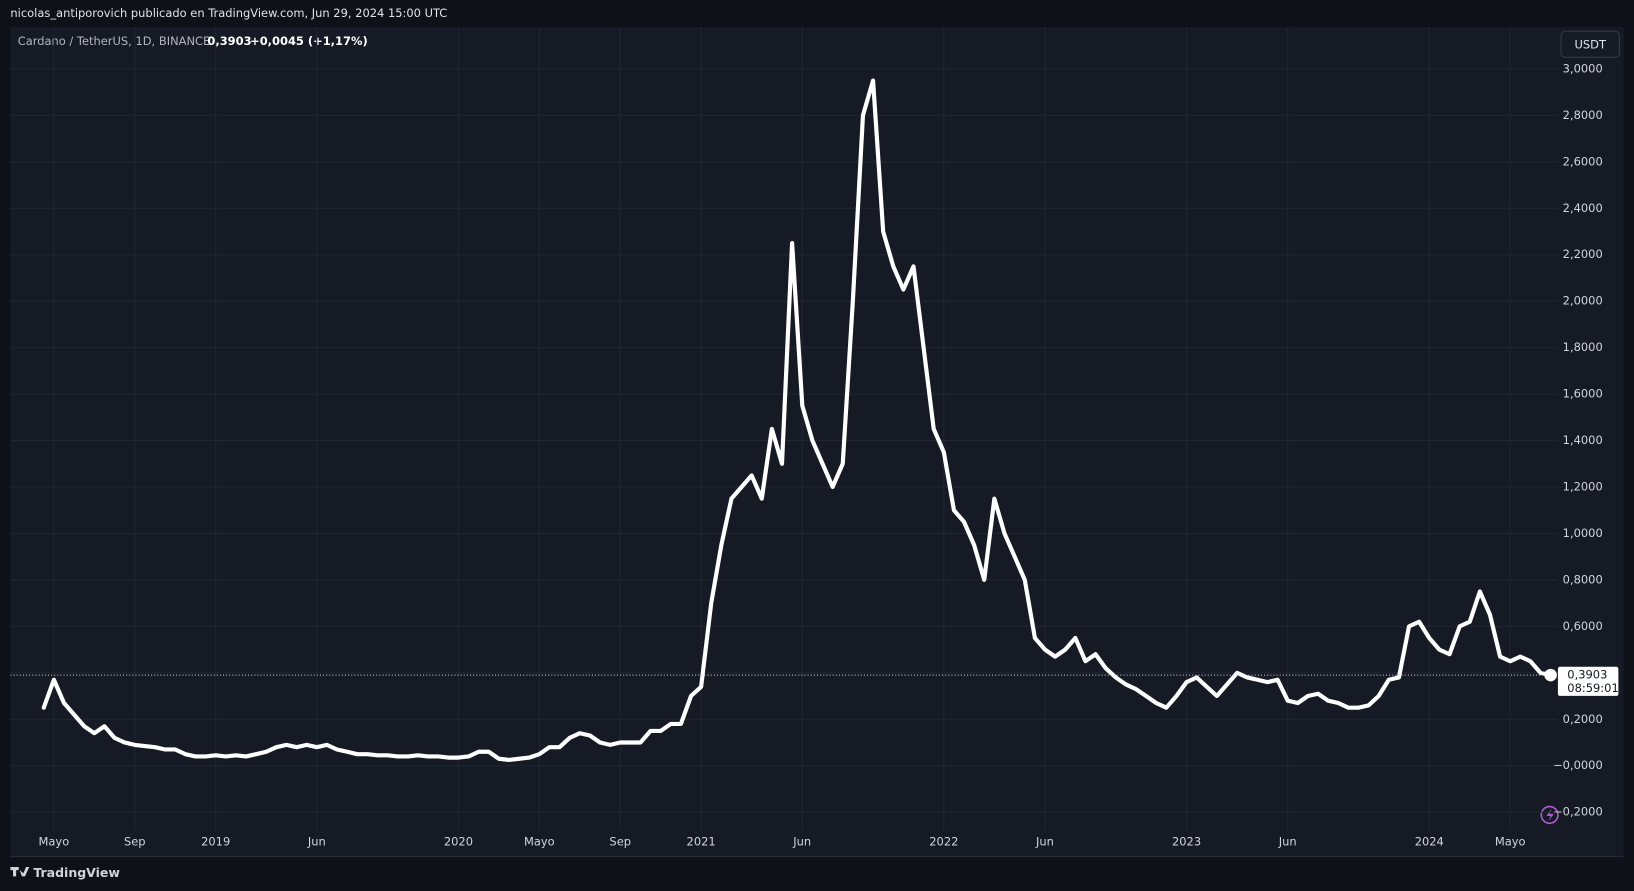  I want to click on last-point, so click(1550, 675).